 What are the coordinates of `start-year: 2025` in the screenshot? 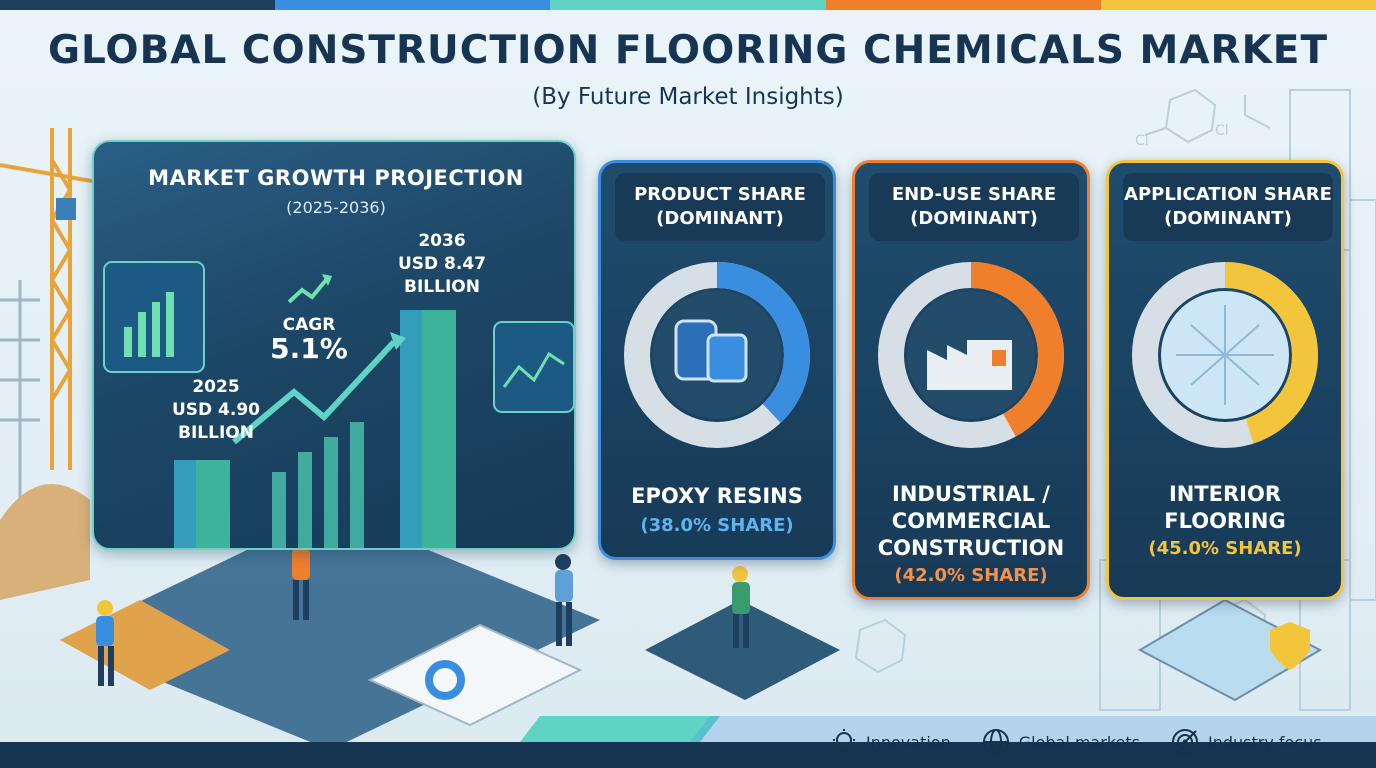 It's located at (216, 387).